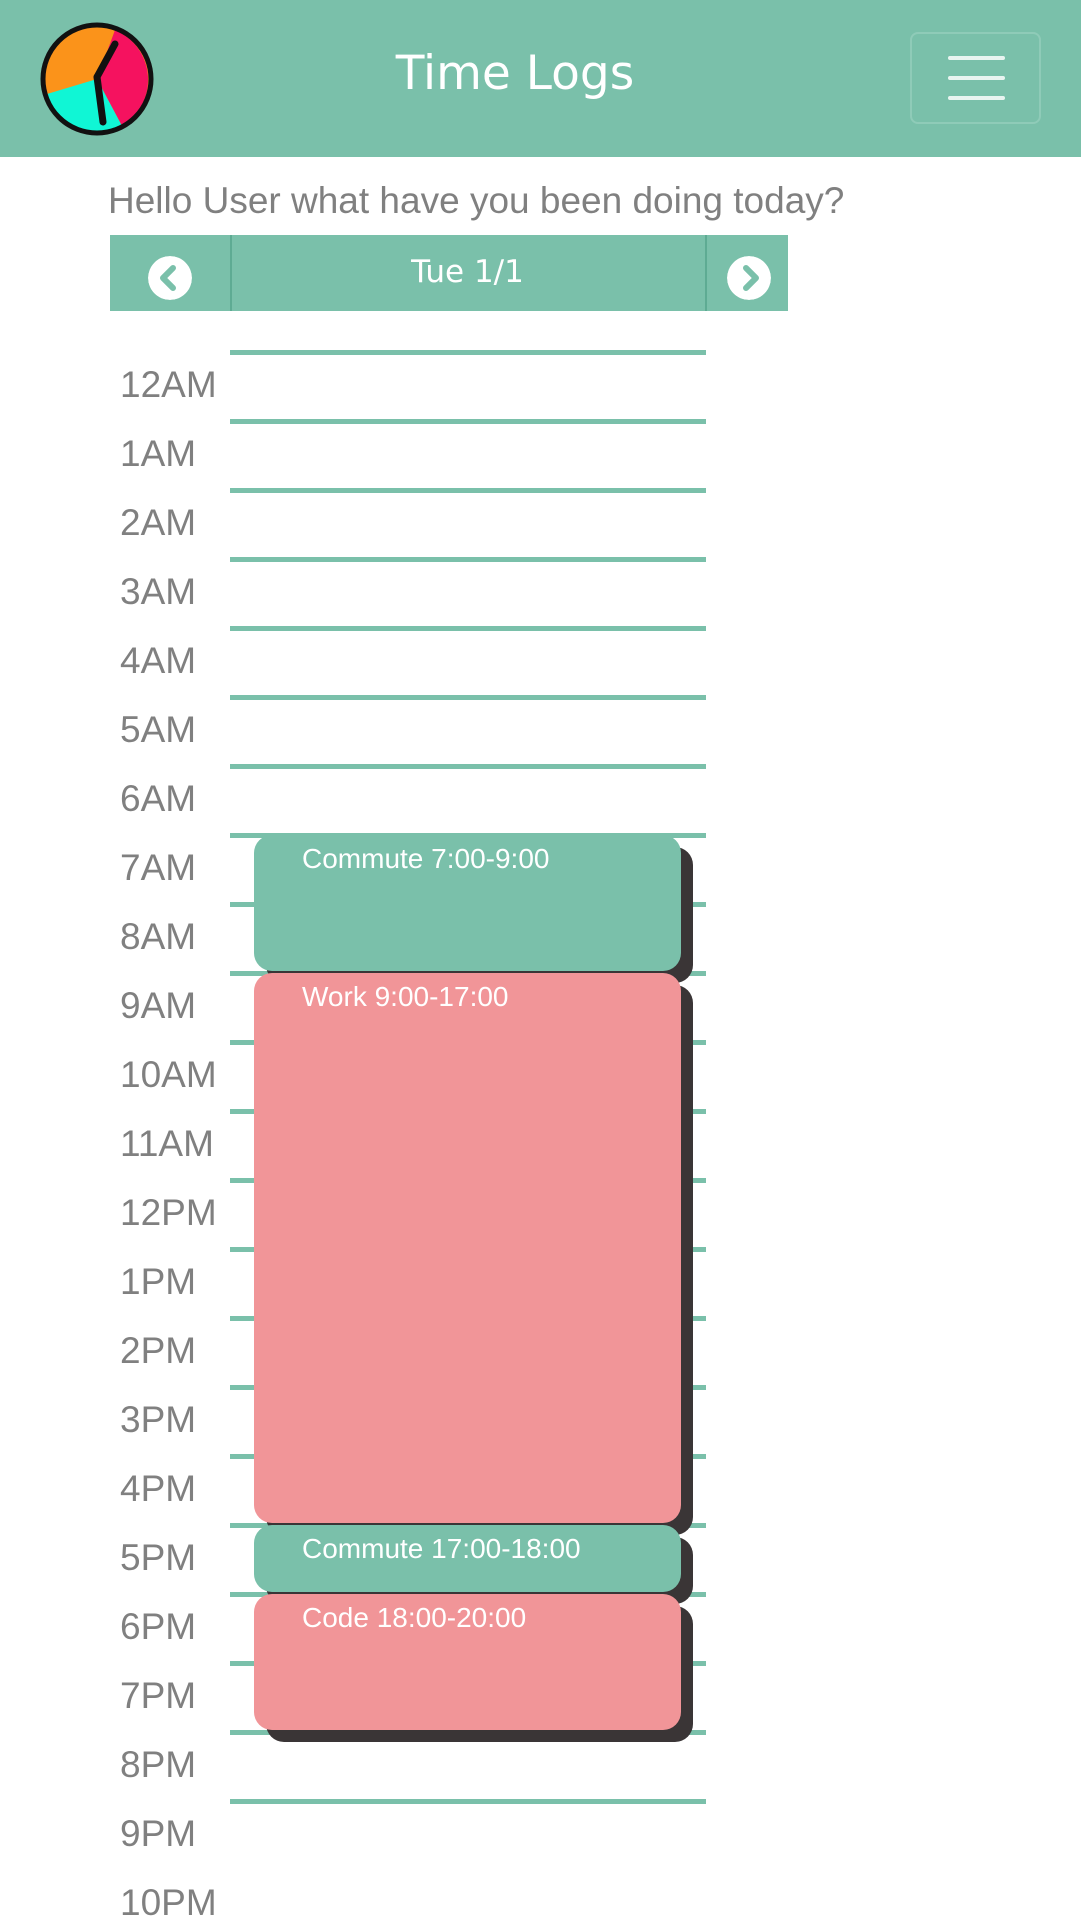  Describe the element at coordinates (467, 1248) in the screenshot. I see `event-block: Work 9:00-17:00` at that location.